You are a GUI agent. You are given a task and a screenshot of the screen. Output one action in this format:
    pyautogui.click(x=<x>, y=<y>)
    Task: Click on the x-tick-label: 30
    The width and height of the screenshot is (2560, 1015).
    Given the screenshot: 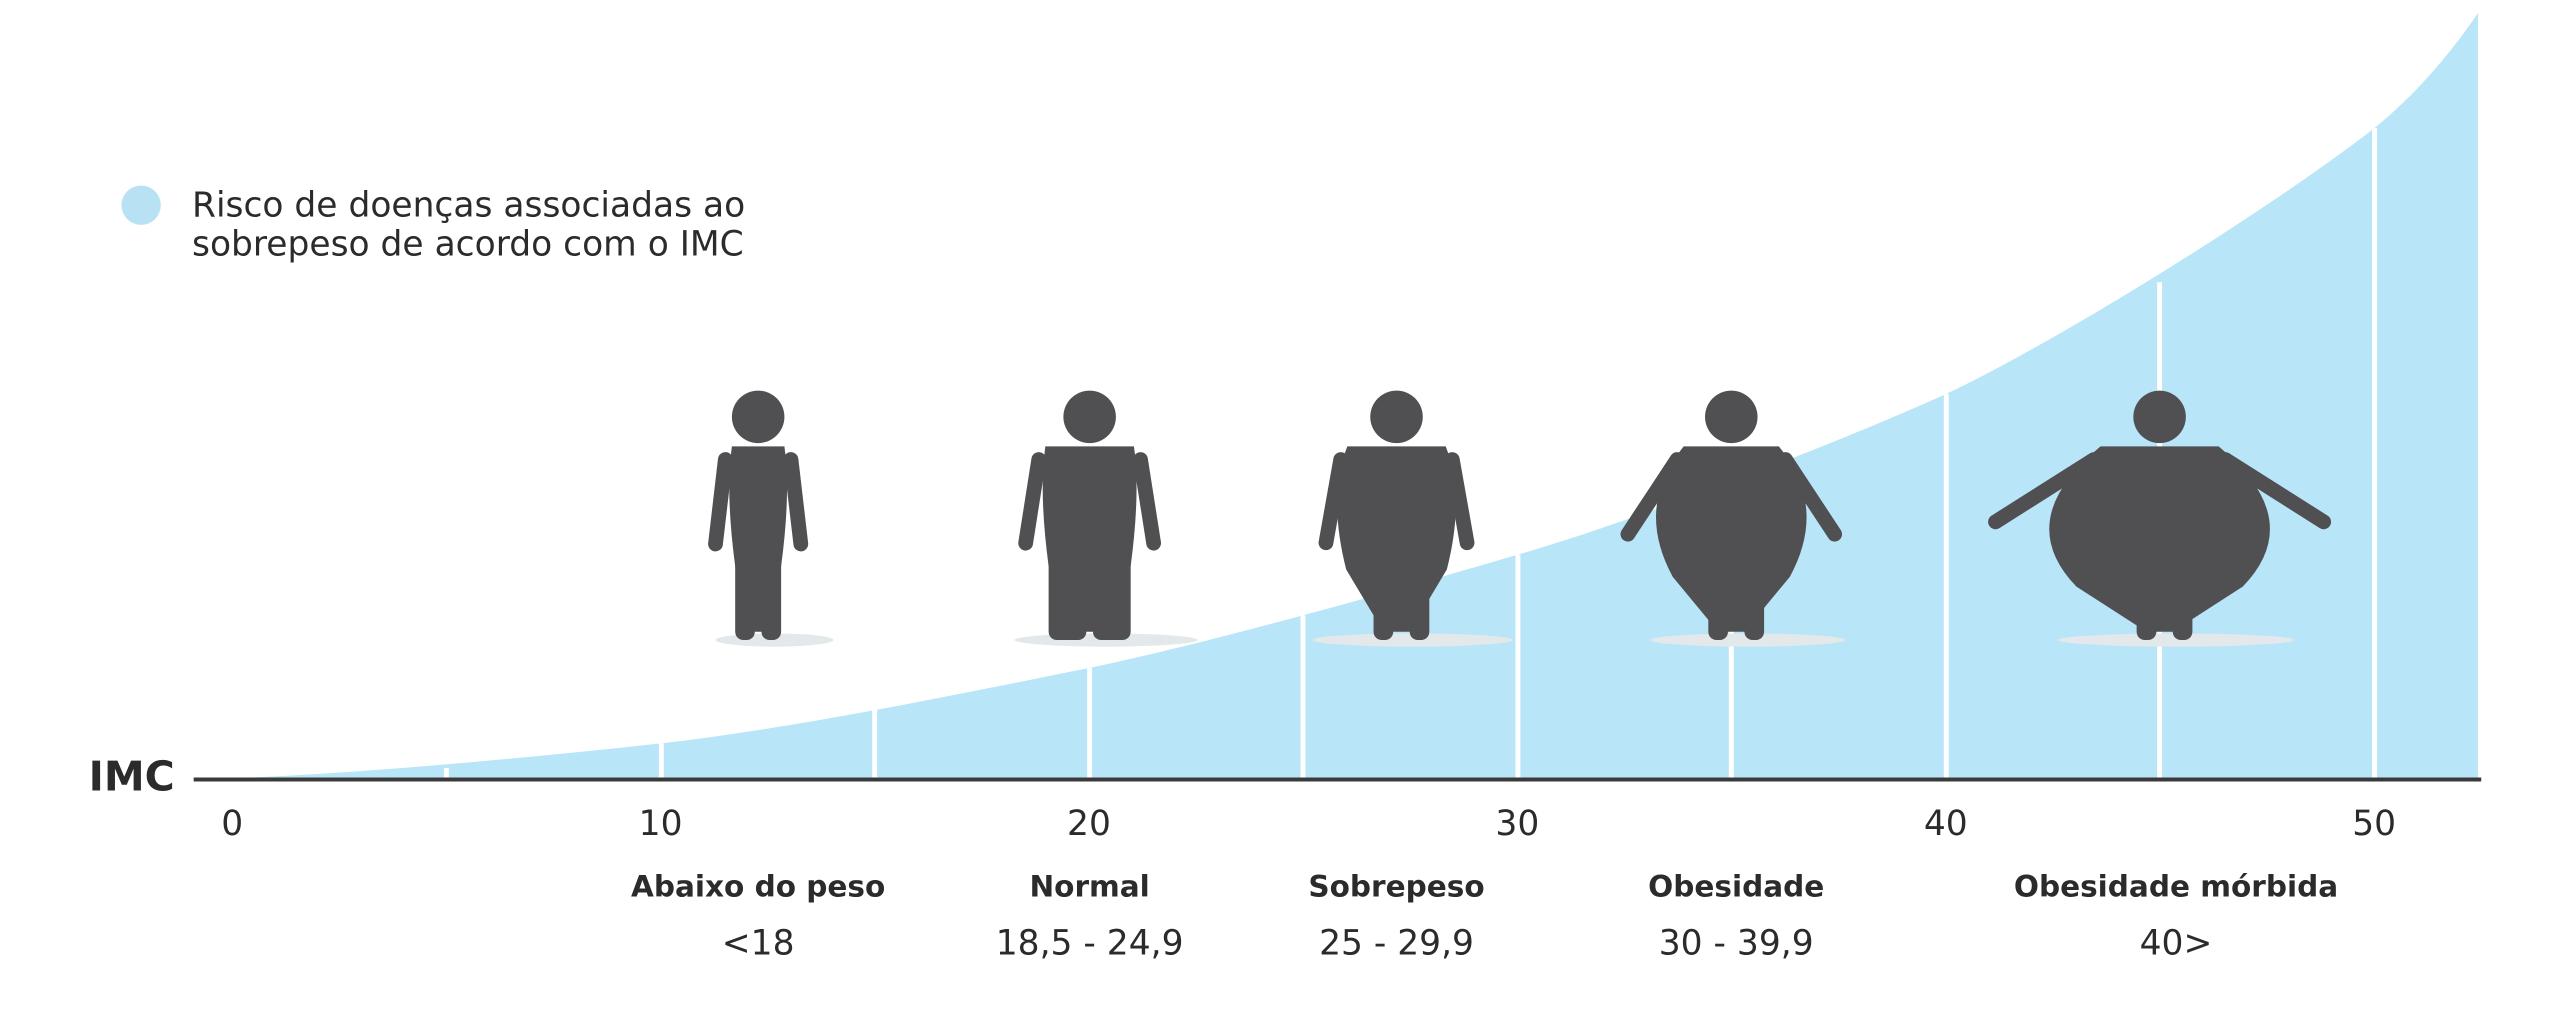 What is the action you would take?
    pyautogui.click(x=1517, y=824)
    